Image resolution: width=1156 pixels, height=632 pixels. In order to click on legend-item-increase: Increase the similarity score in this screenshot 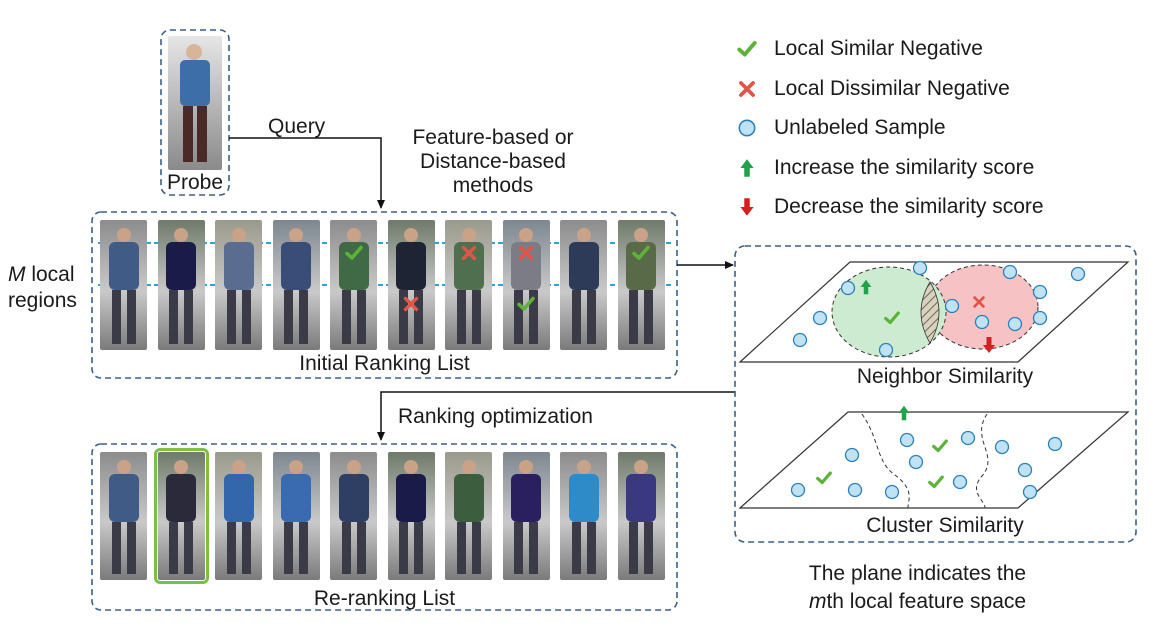, I will do `click(884, 168)`.